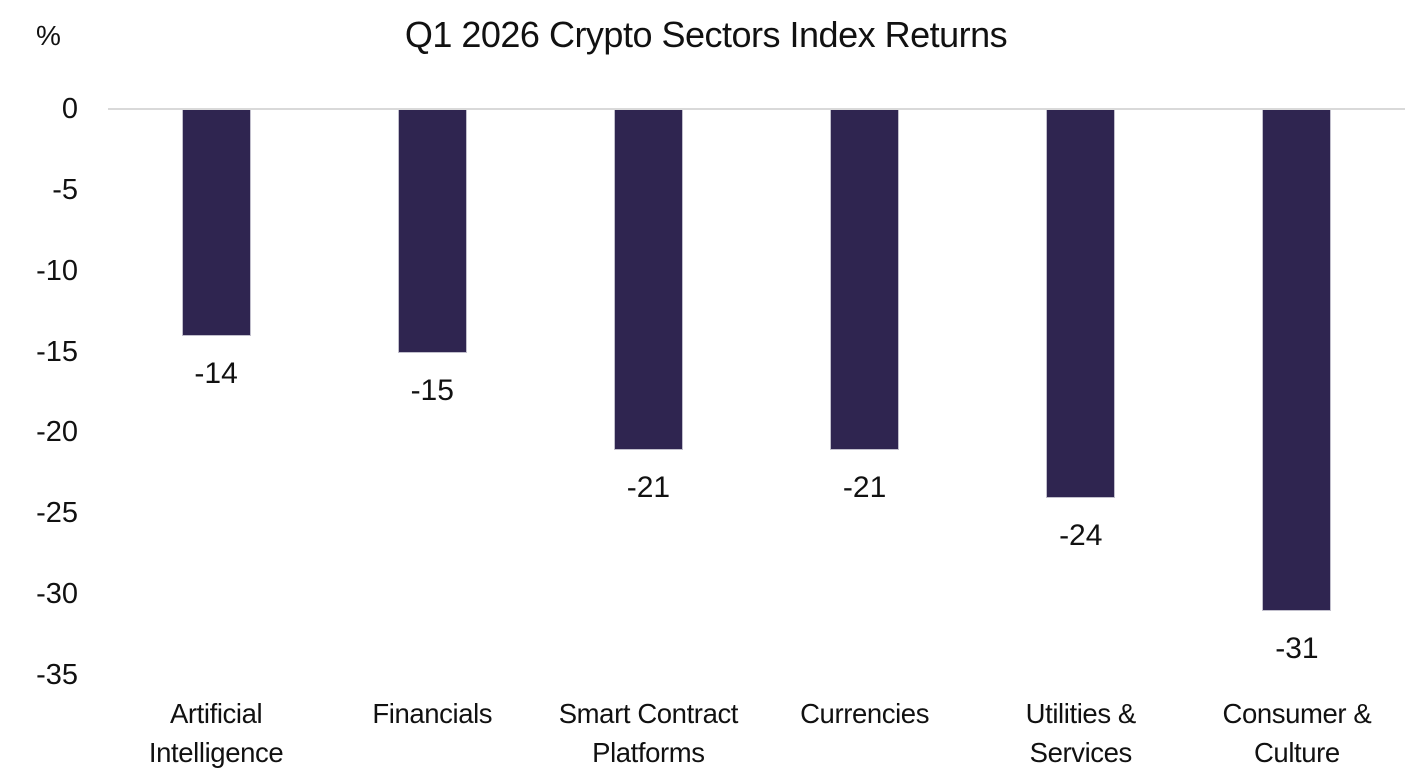  What do you see at coordinates (57, 594) in the screenshot?
I see `y-tick-label: -30` at bounding box center [57, 594].